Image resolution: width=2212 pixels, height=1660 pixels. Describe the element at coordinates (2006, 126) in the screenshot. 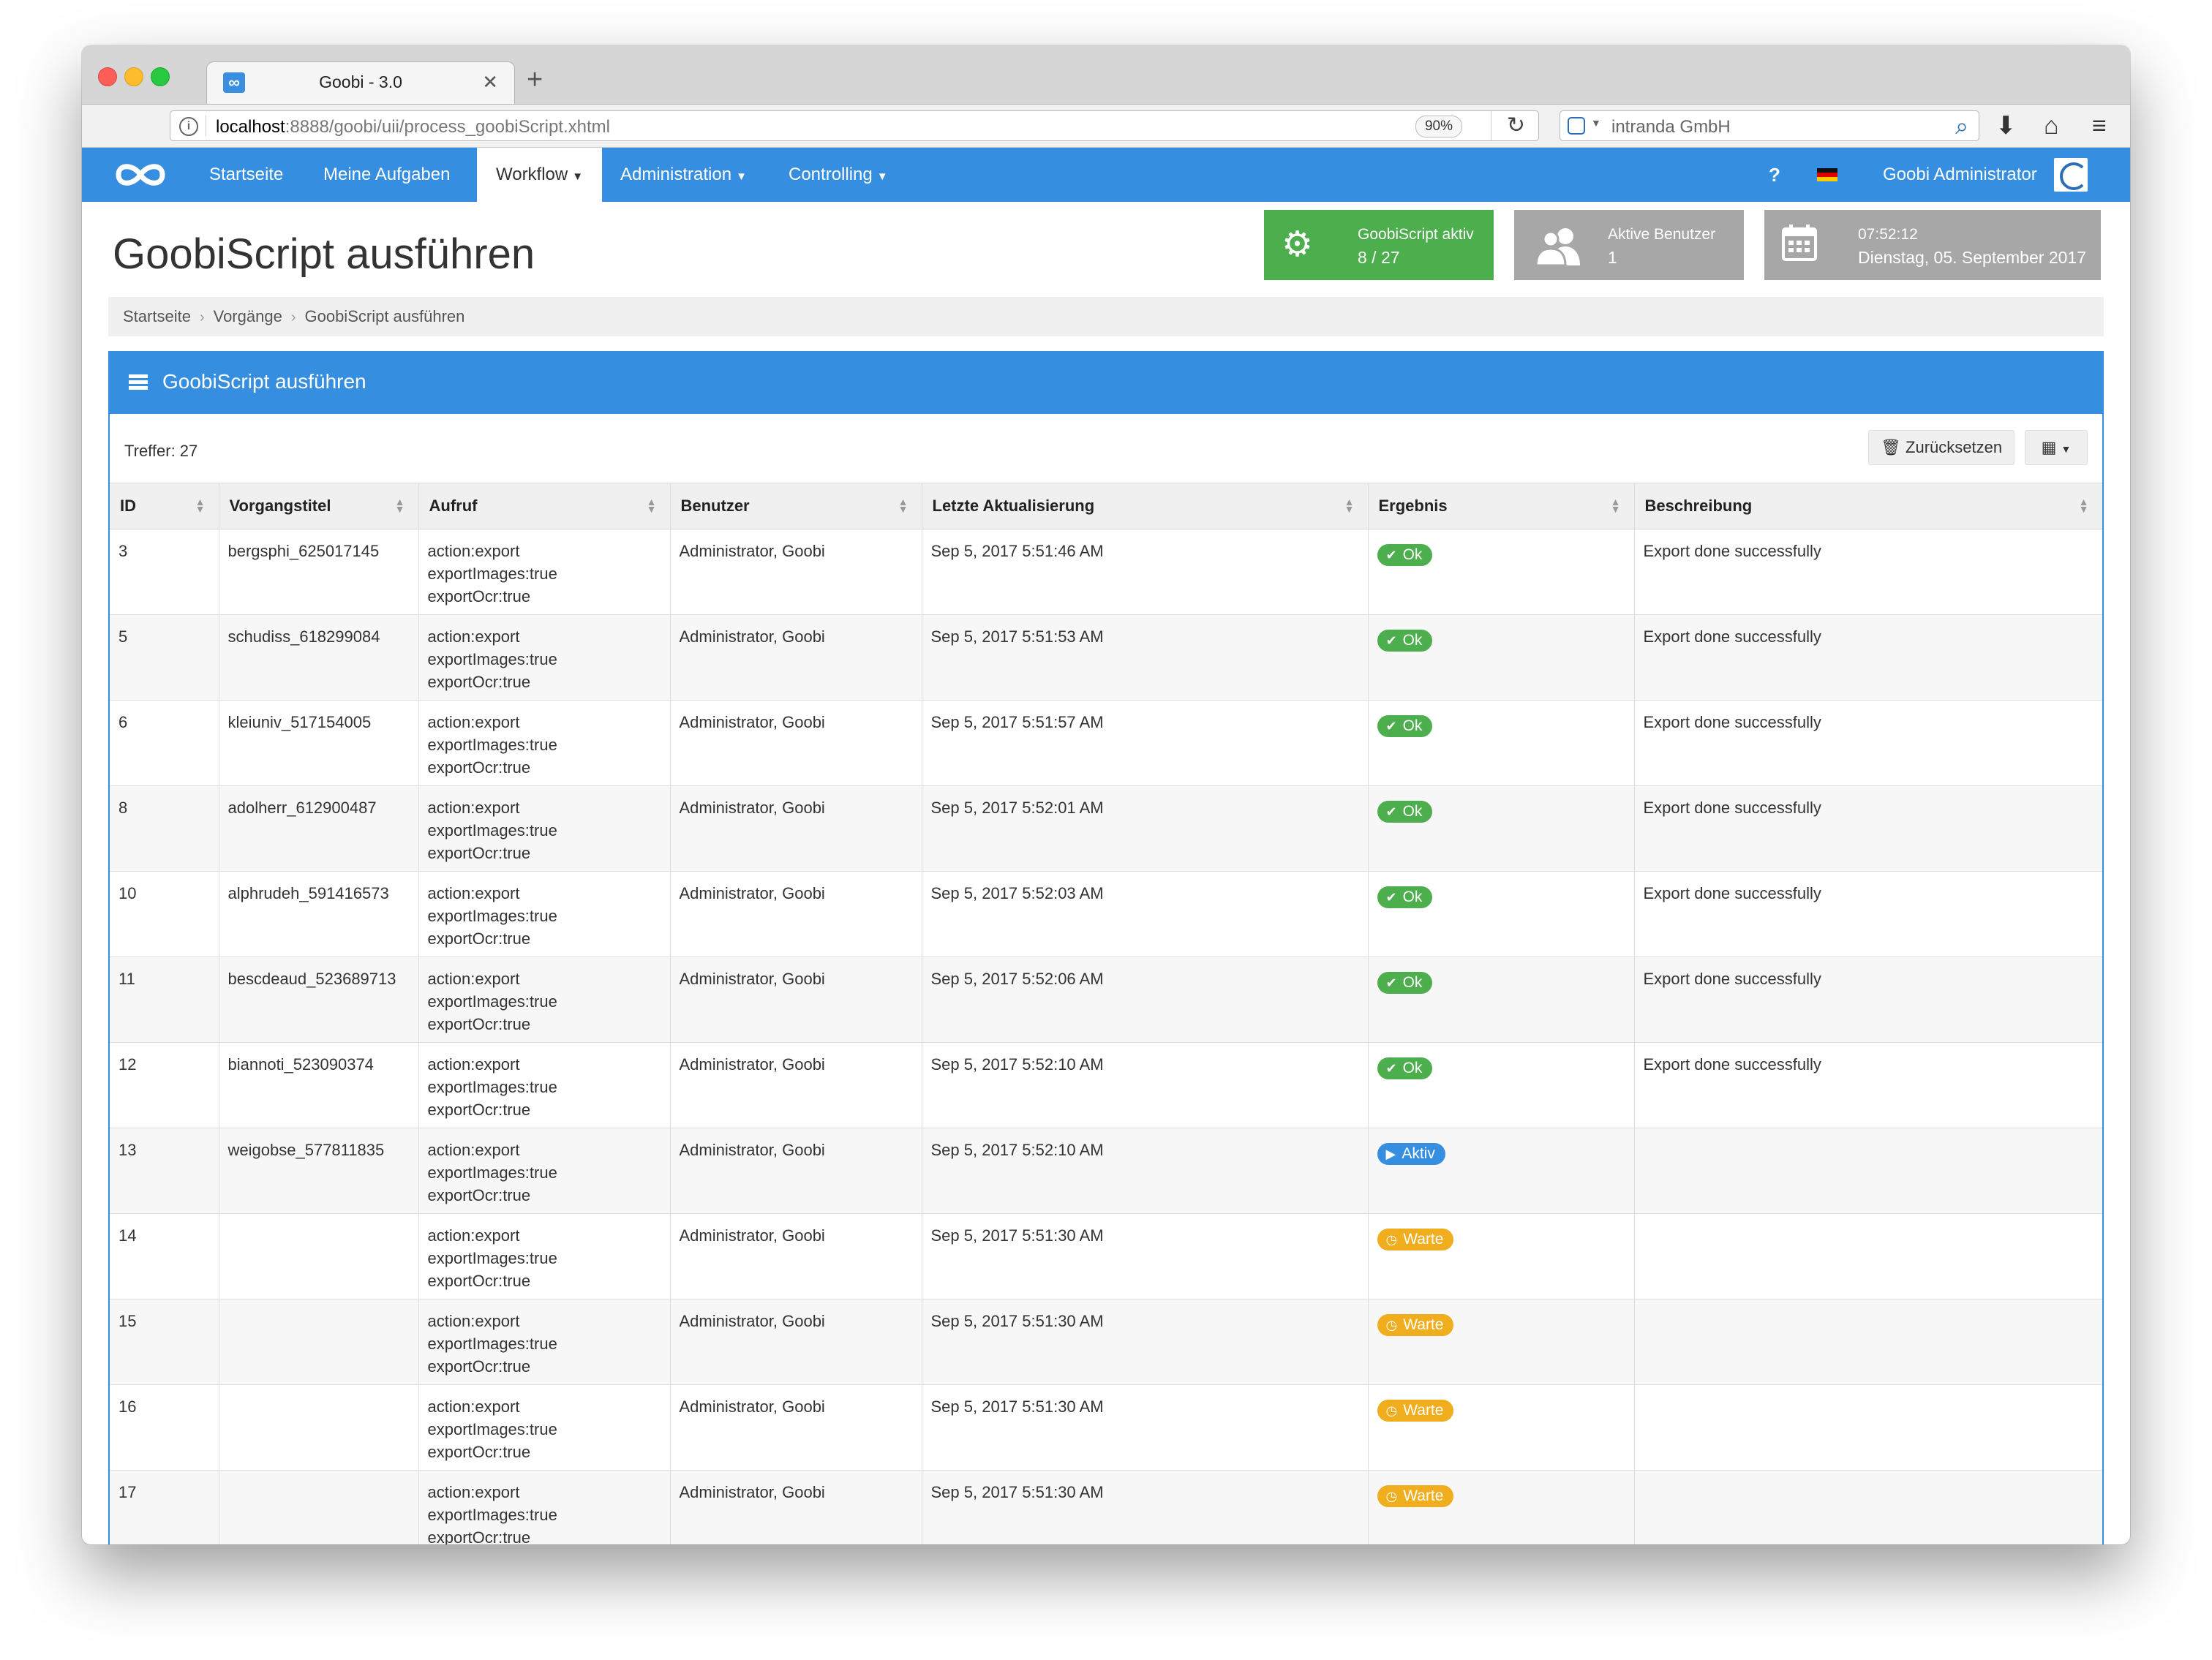

I see `download-icon: ⬇` at that location.